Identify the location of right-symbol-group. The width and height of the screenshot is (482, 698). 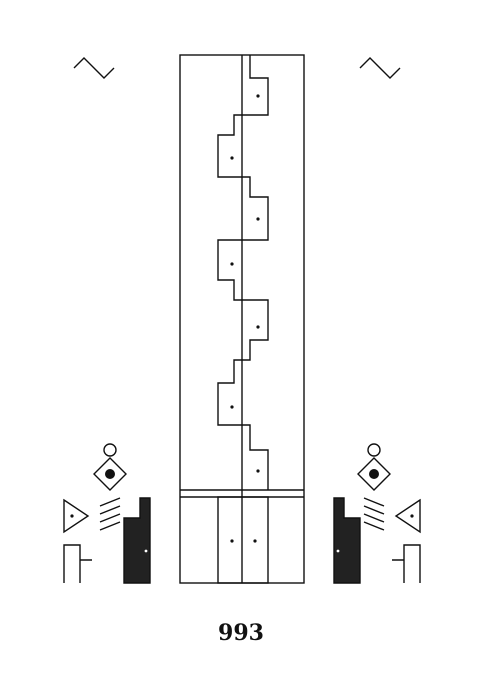
(377, 513).